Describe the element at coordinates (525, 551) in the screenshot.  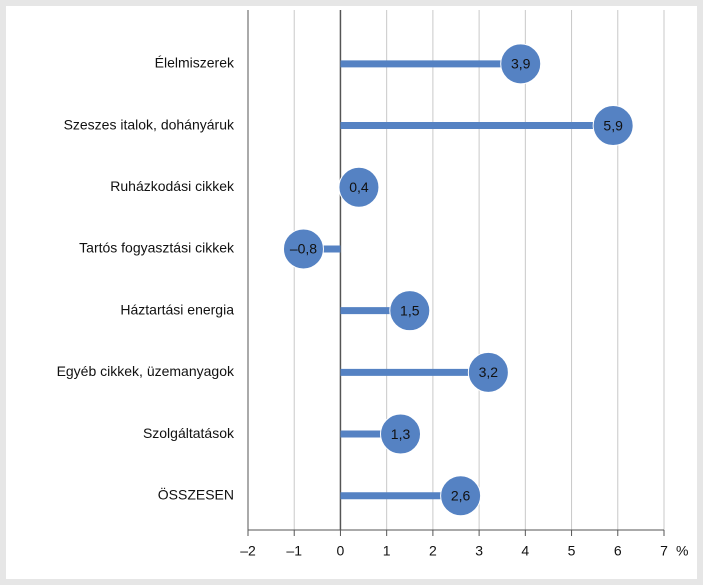
I see `x-tick-label: 4` at that location.